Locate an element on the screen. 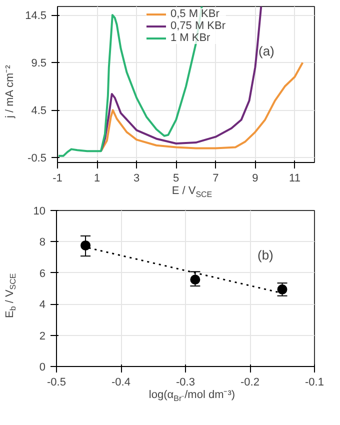 Image resolution: width=340 pixels, height=425 pixels. x-tick-label: -0.1 is located at coordinates (314, 382).